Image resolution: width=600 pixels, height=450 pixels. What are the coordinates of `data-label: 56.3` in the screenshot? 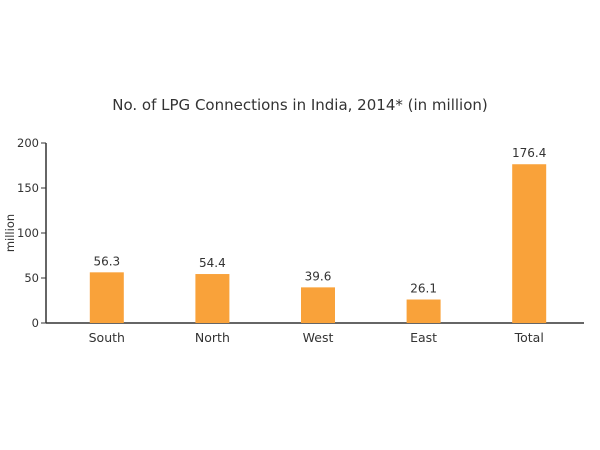 It's located at (106, 261).